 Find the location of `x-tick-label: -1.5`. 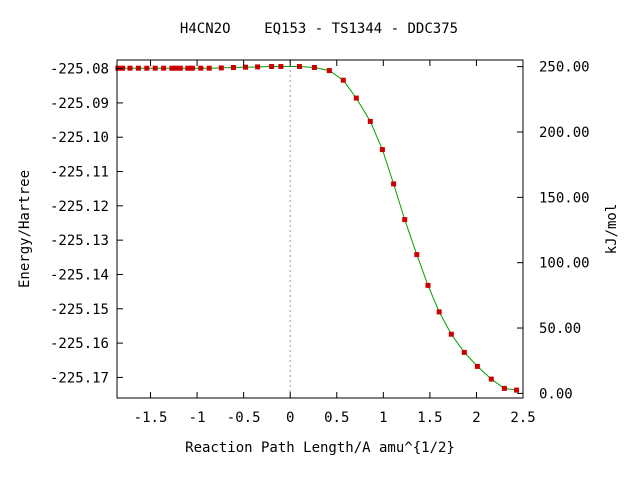

x-tick-label: -1.5 is located at coordinates (151, 418).